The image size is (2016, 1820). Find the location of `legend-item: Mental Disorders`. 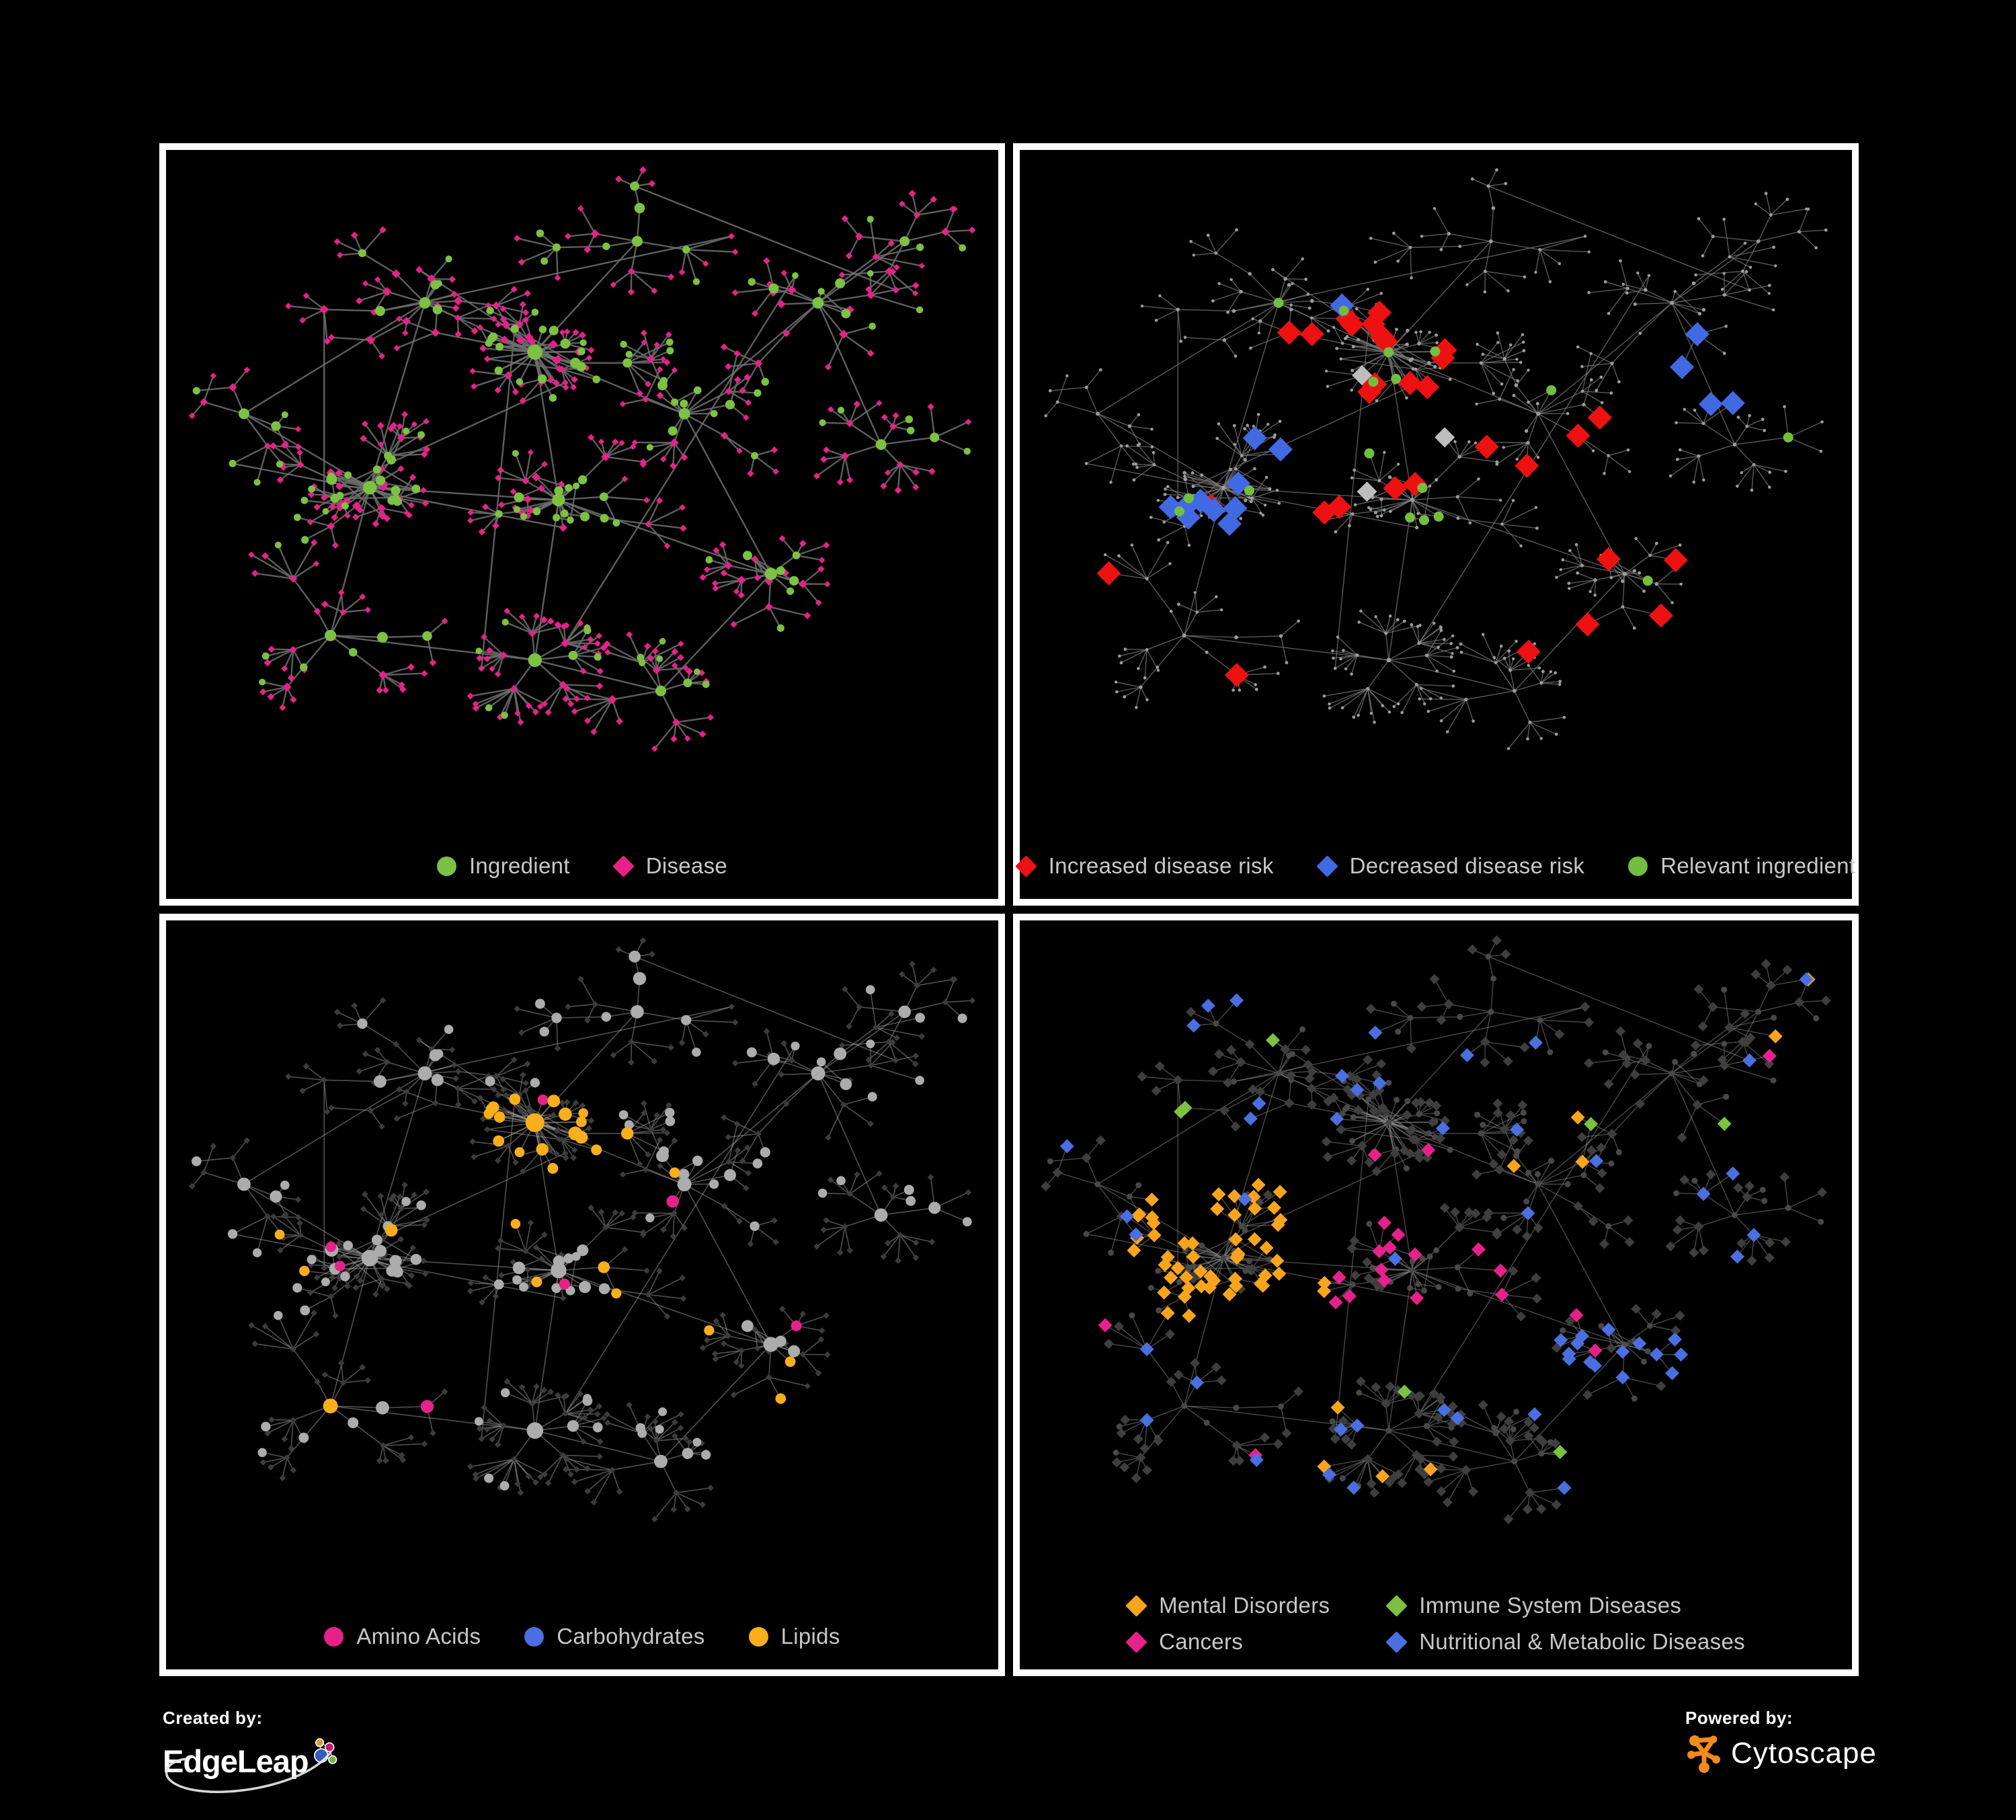

legend-item: Mental Disorders is located at coordinates (1227, 1605).